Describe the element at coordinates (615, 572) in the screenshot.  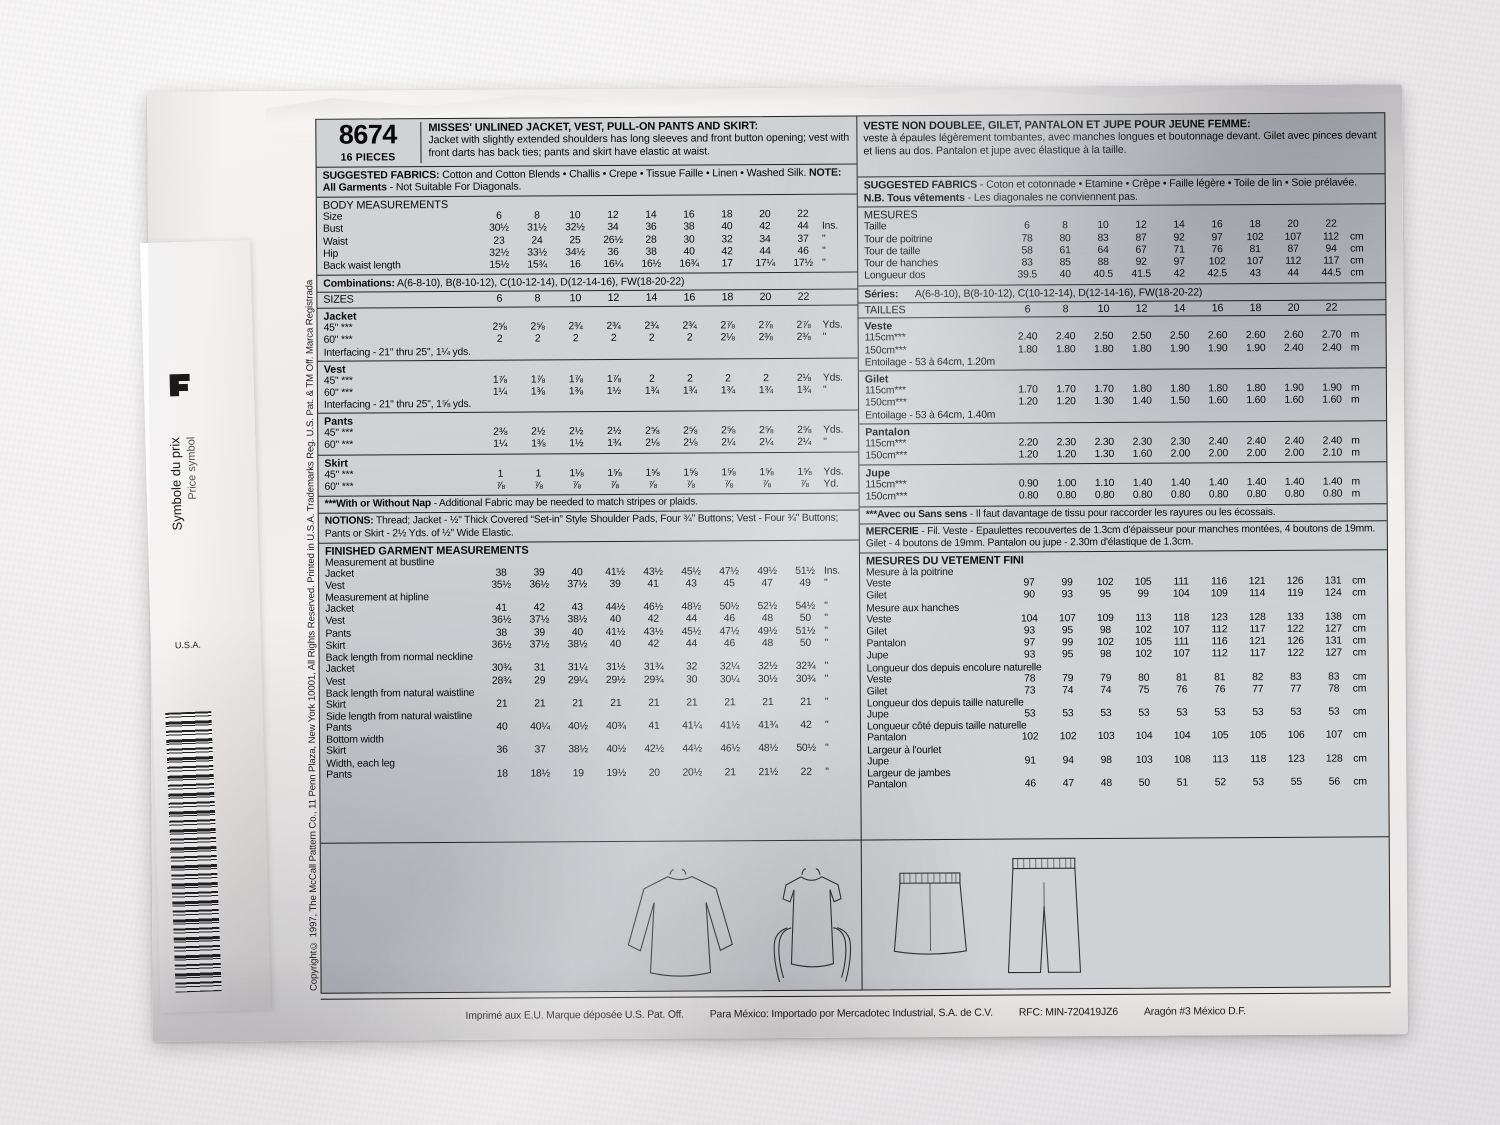
I see `row-value: 41½` at that location.